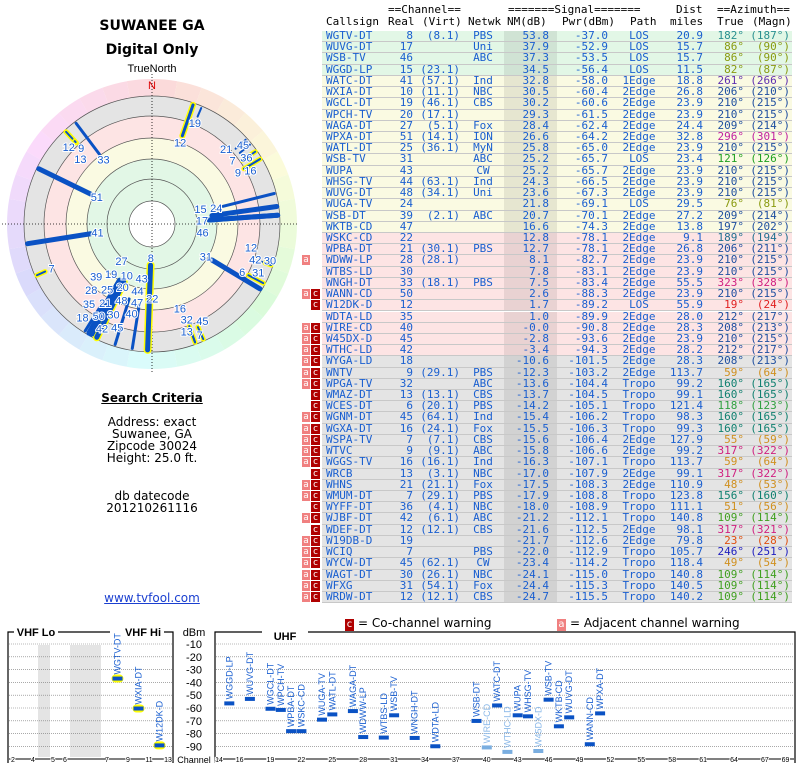 The height and width of the screenshot is (768, 800). What do you see at coordinates (591, 282) in the screenshot?
I see `power: -83.4` at bounding box center [591, 282].